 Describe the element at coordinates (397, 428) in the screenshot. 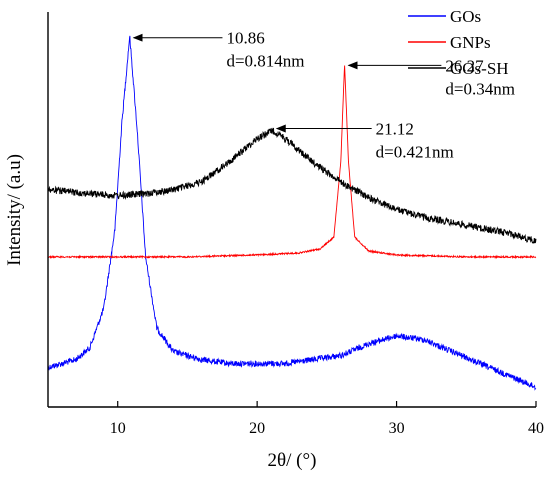

I see `x-tick-label: 30` at that location.